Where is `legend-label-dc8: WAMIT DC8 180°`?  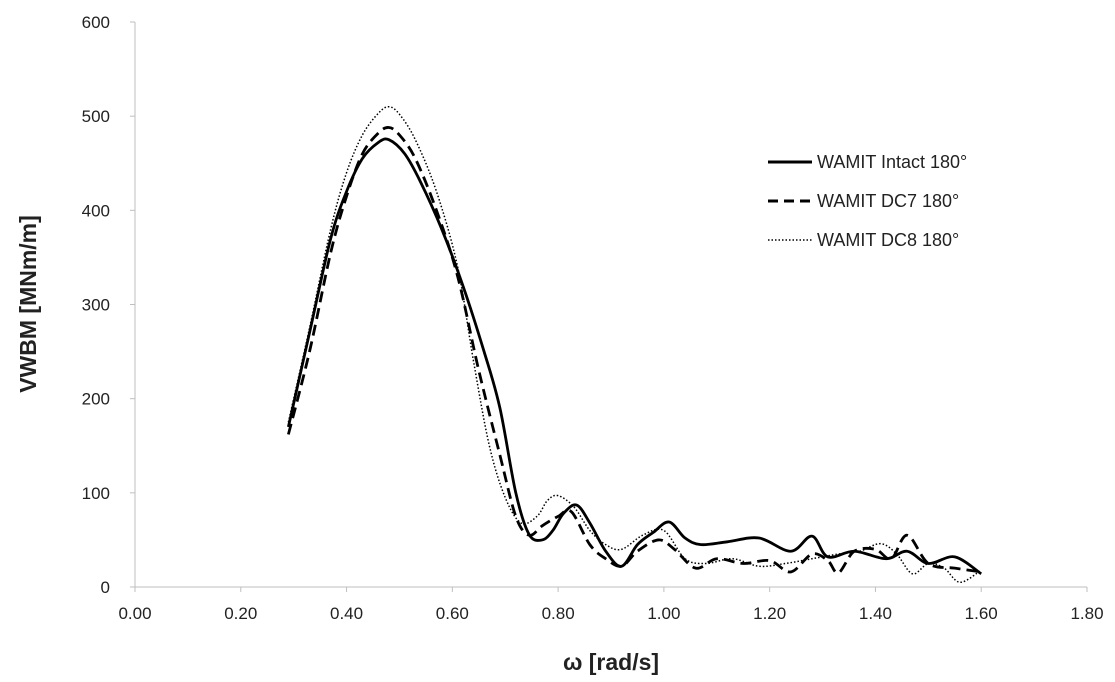 legend-label-dc8: WAMIT DC8 180° is located at coordinates (888, 240).